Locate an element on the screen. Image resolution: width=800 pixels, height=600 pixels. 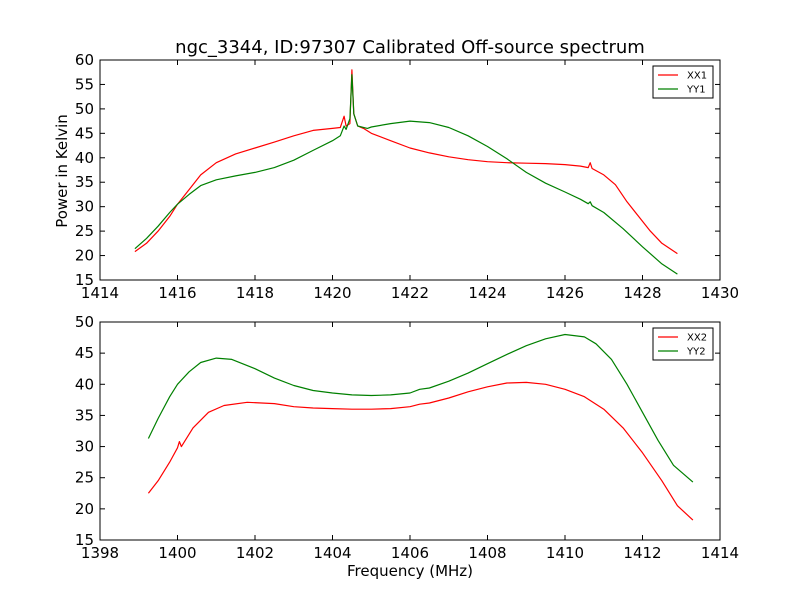
top-y-tick-label: 35 is located at coordinates (84, 182).